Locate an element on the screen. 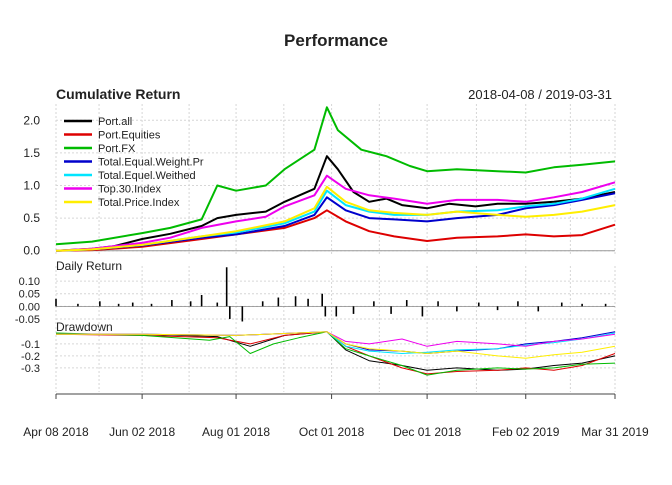 This screenshot has width=672, height=485. y-tick-label: 1.5 is located at coordinates (31, 153).